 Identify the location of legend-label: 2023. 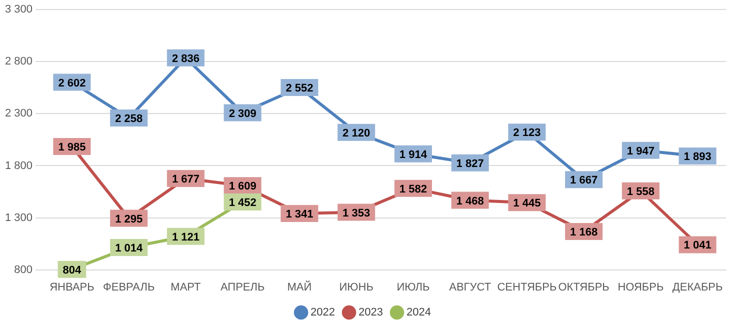
(370, 312).